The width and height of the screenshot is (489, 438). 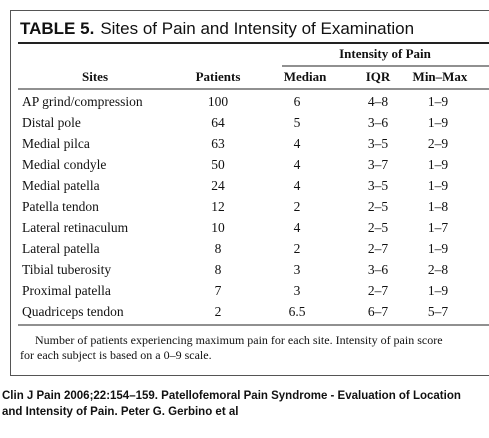 I want to click on value-cell: 2–9, so click(x=438, y=143).